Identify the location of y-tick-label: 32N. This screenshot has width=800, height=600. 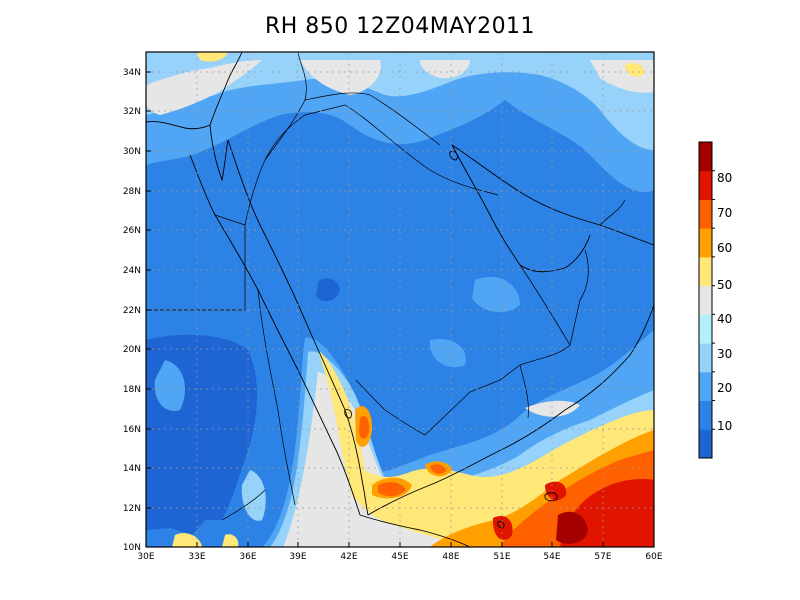
(132, 112).